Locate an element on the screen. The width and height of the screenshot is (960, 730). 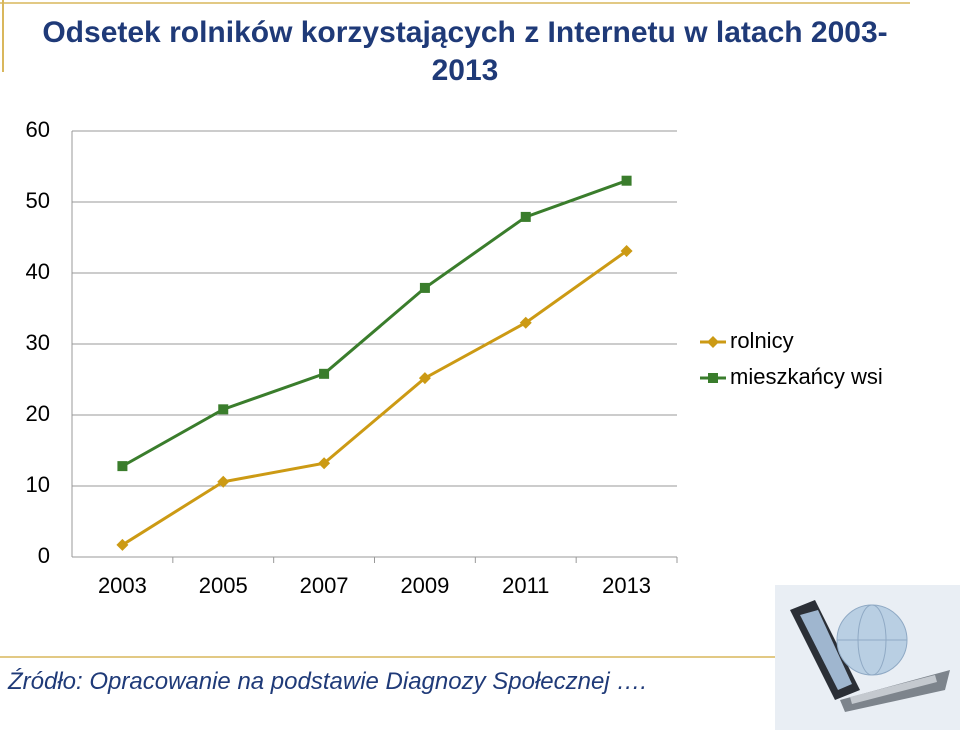
legend-label: rolnicy is located at coordinates (762, 340).